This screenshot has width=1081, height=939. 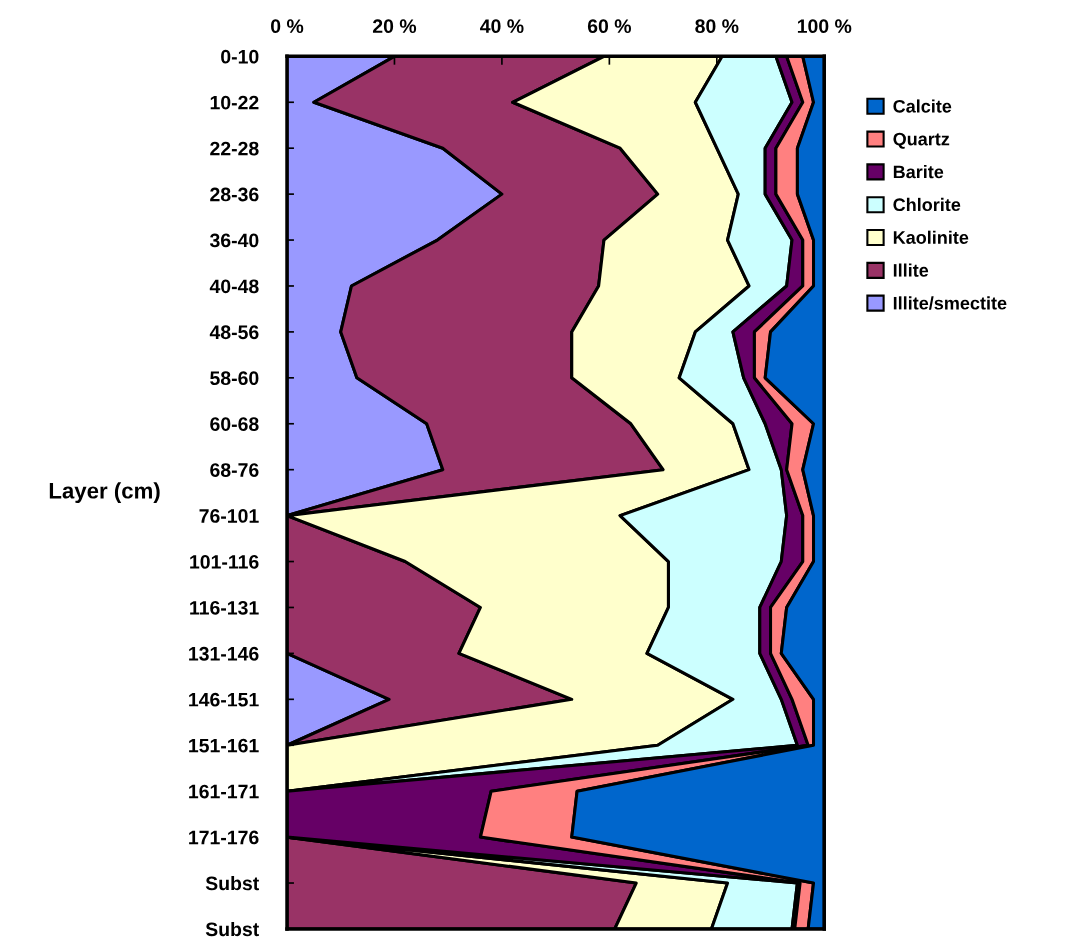 What do you see at coordinates (224, 791) in the screenshot?
I see `y-tick-label: 161-171` at bounding box center [224, 791].